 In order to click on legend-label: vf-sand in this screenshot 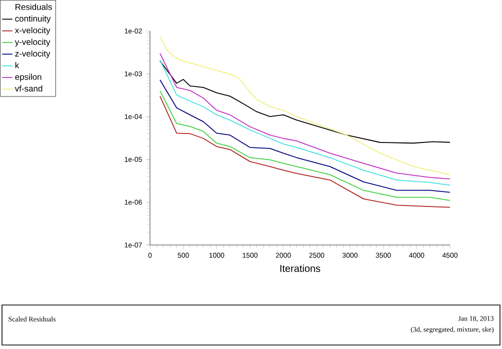, I will do `click(28, 88)`.